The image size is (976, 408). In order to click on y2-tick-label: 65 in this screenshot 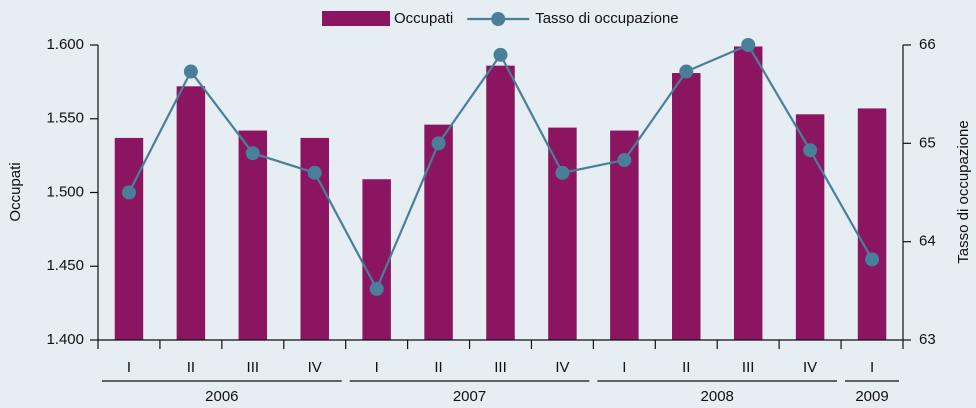, I will do `click(927, 142)`.